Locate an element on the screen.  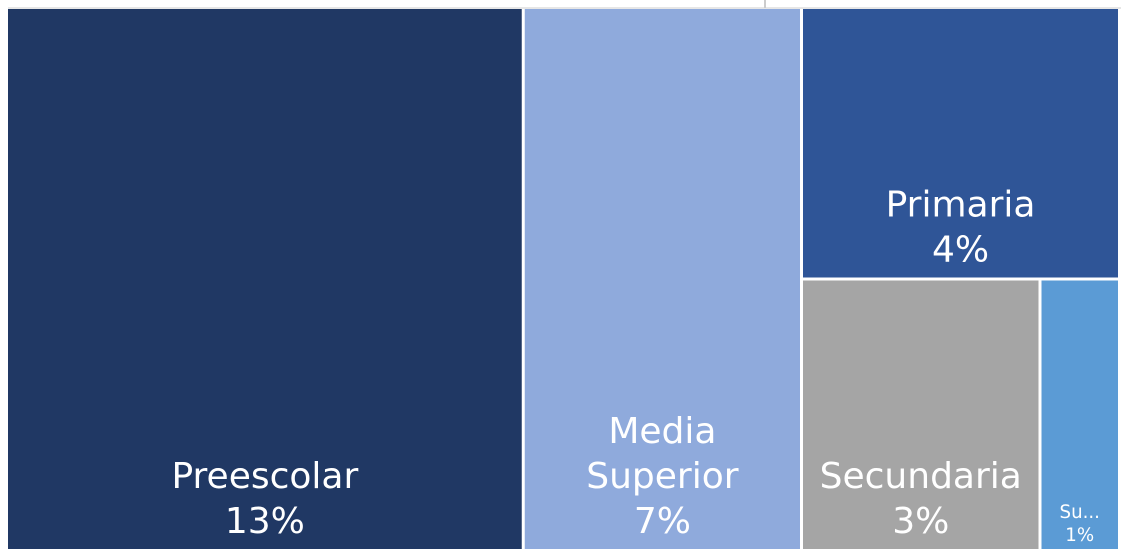
value-label: 4% is located at coordinates (960, 249).